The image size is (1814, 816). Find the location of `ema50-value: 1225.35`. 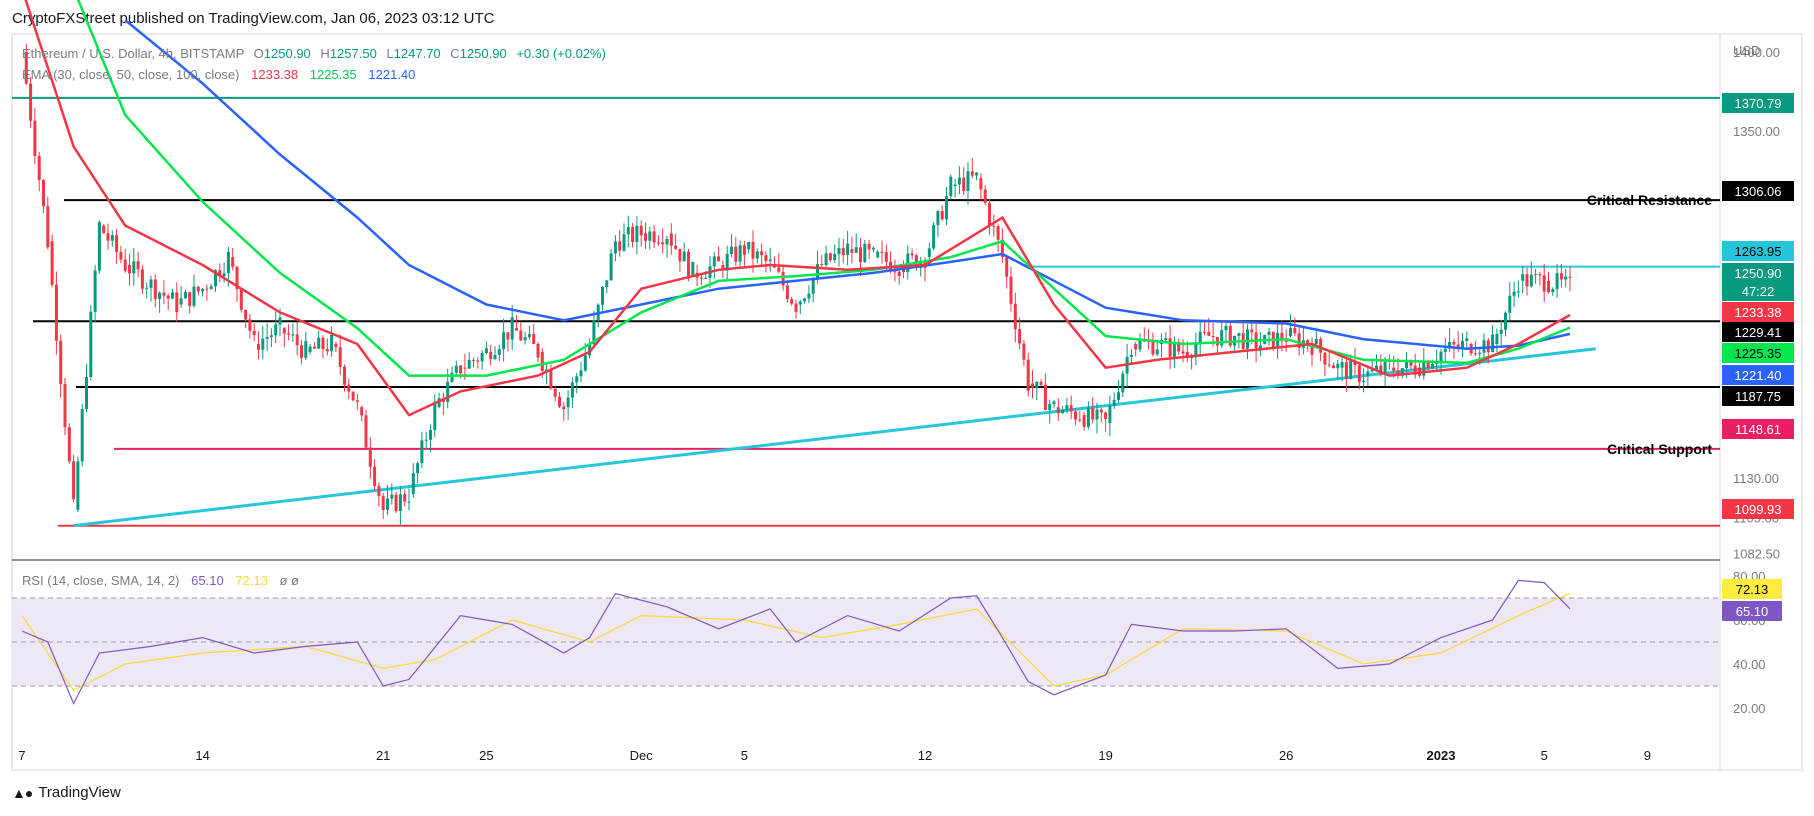

ema50-value: 1225.35 is located at coordinates (333, 74).